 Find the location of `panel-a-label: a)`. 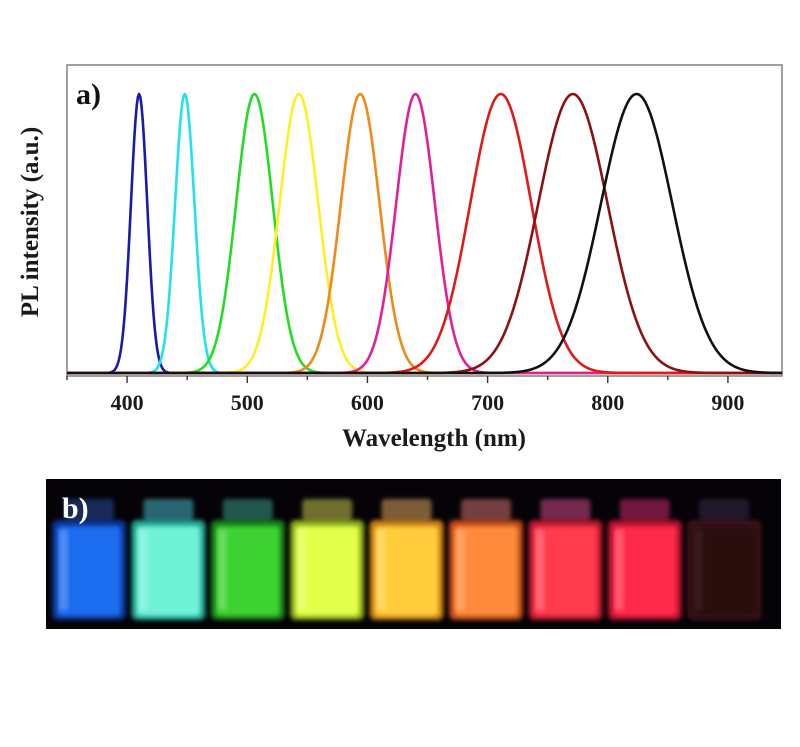

panel-a-label: a) is located at coordinates (88, 94).